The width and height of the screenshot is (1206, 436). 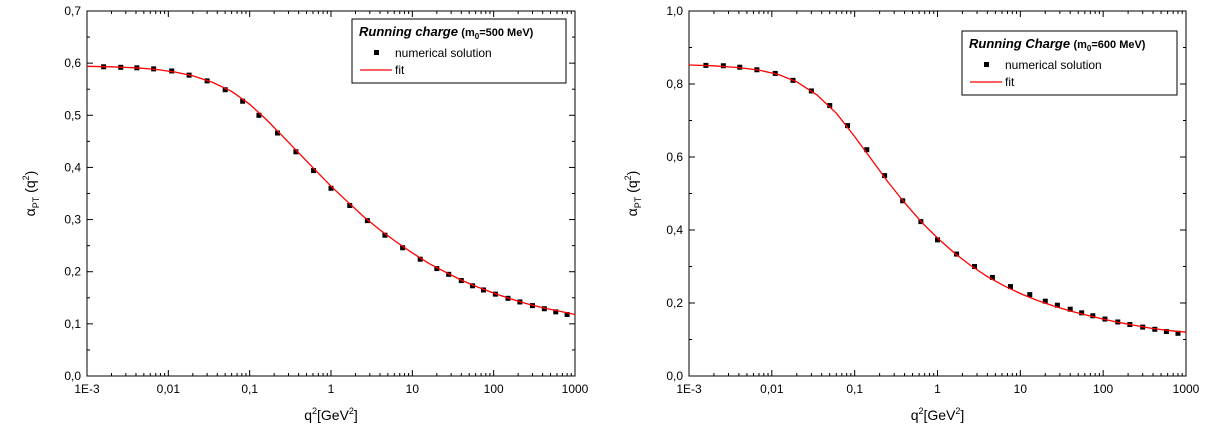 I want to click on y-tick-label: 1,0, so click(x=674, y=11).